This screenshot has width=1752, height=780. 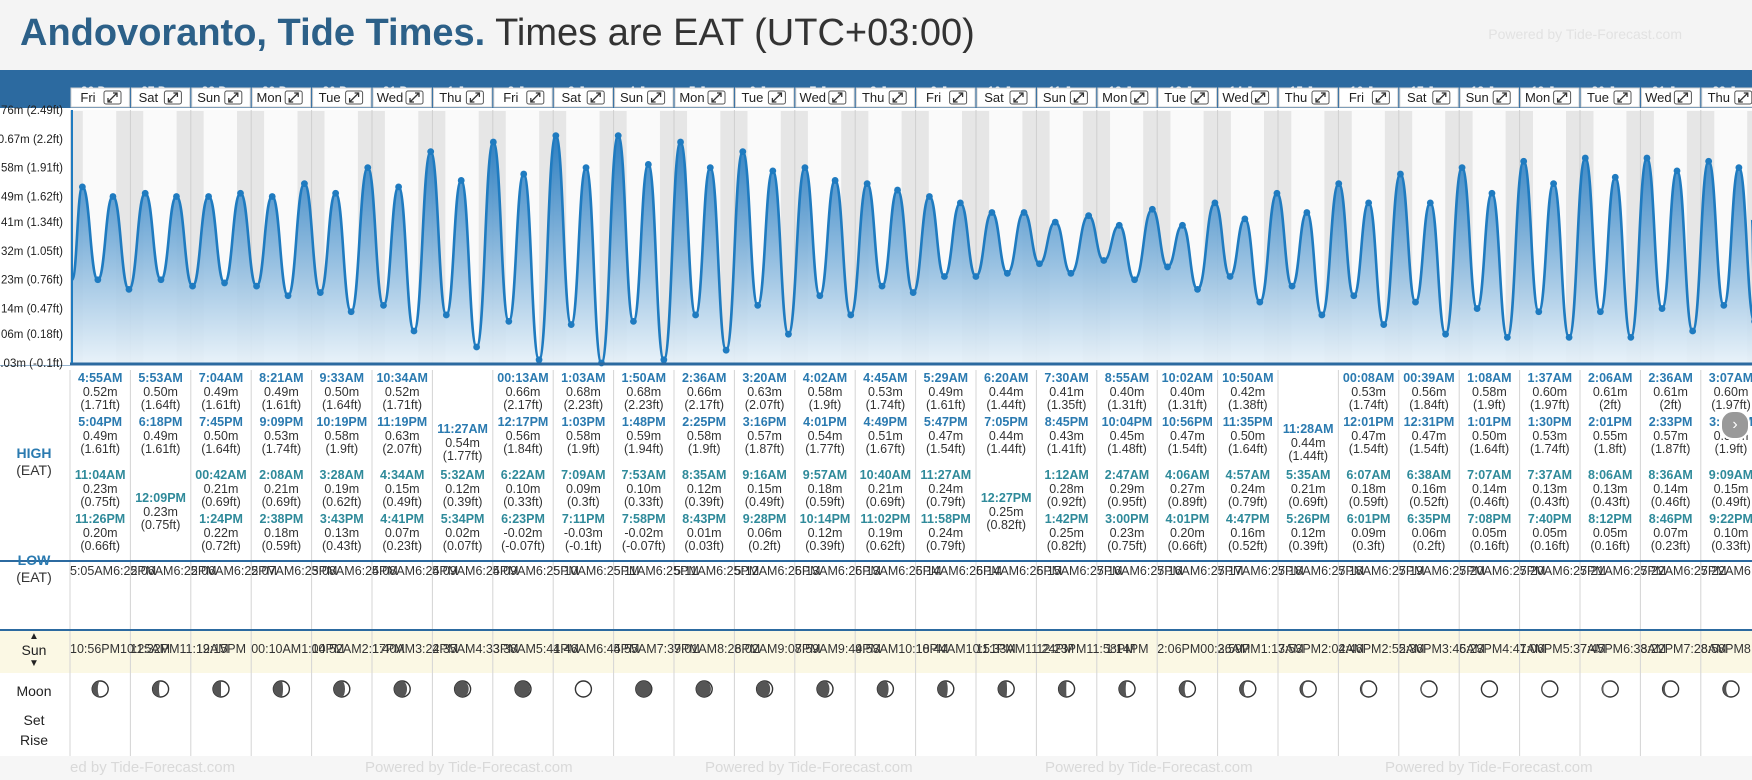 I want to click on high-tide-time: 00:08AM, so click(x=1368, y=378).